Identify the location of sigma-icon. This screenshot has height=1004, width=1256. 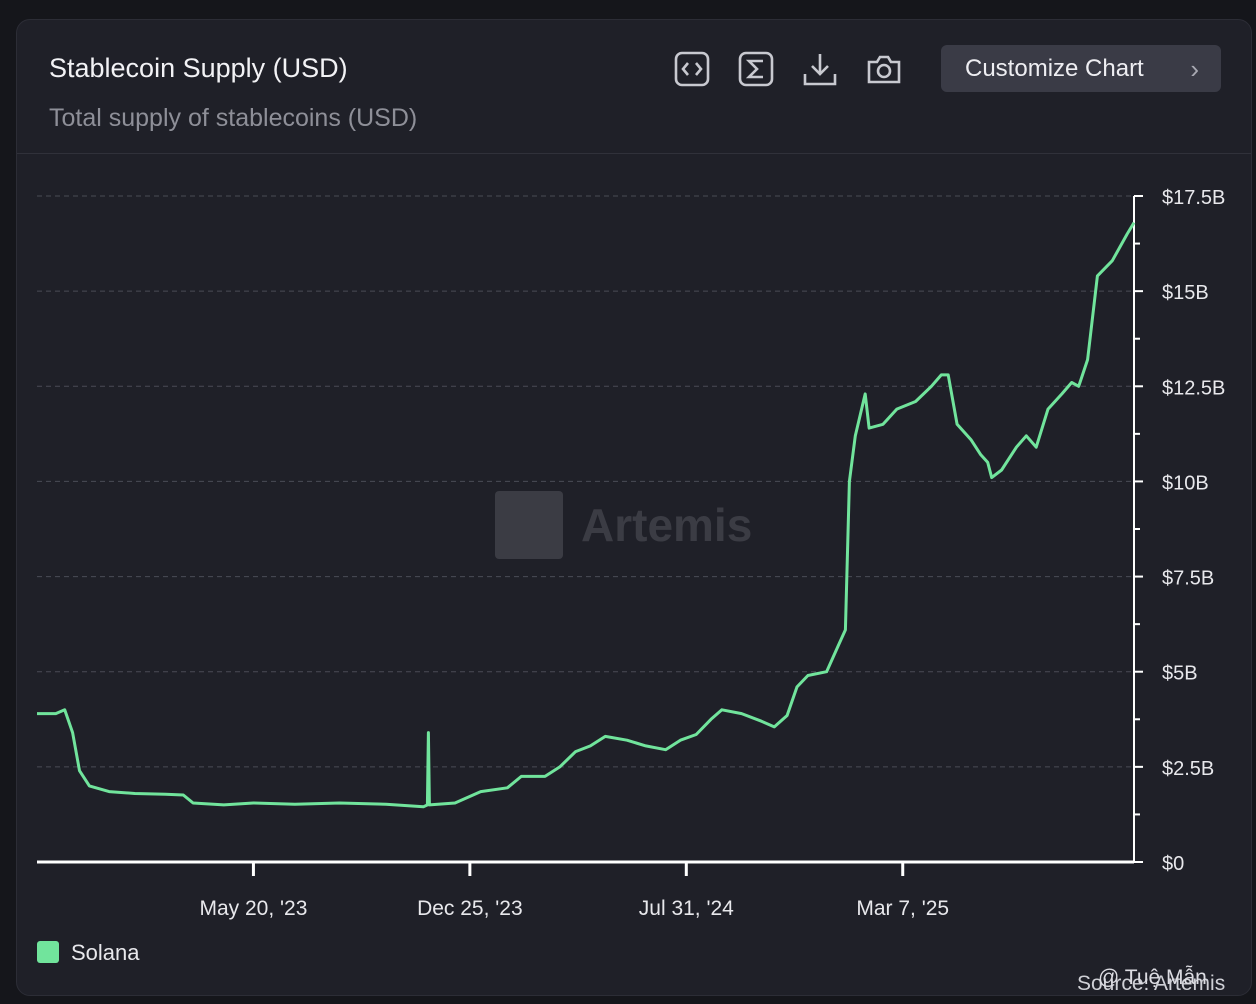
(756, 69).